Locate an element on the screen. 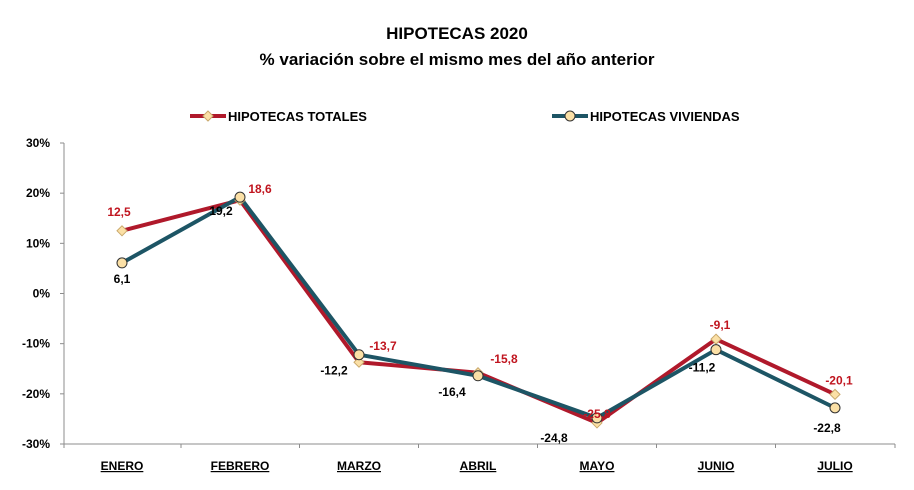 Image resolution: width=914 pixels, height=490 pixels. data-label: 6,1 is located at coordinates (122, 279).